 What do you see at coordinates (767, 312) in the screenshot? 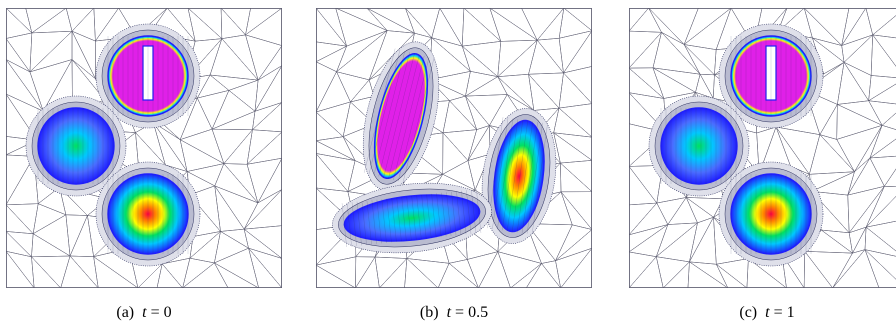
I see `caption-c-variable: t` at bounding box center [767, 312].